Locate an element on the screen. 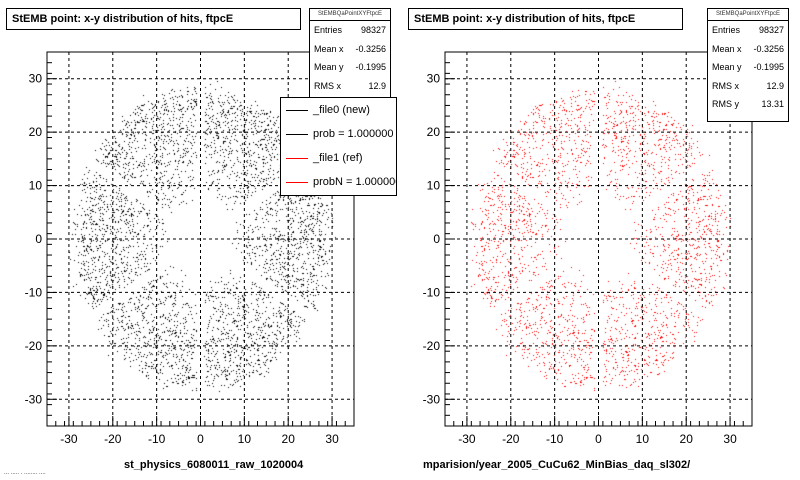 This screenshot has width=800, height=480. legend-label: probN = 1.000000 is located at coordinates (355, 182).